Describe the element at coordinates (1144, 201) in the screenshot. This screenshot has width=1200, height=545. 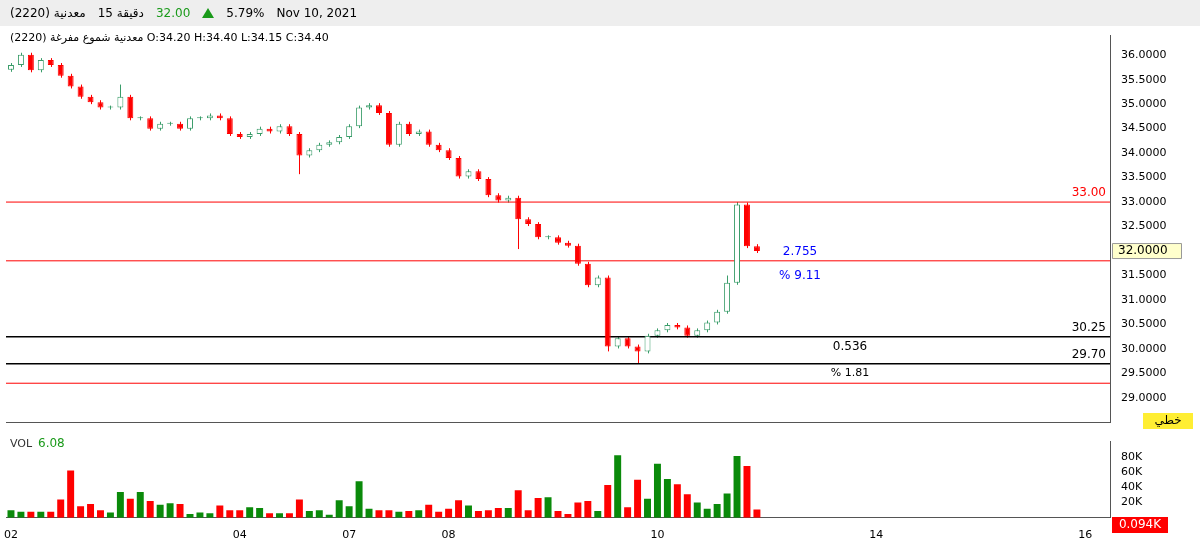
I see `y-tick-label: 33.0000` at that location.